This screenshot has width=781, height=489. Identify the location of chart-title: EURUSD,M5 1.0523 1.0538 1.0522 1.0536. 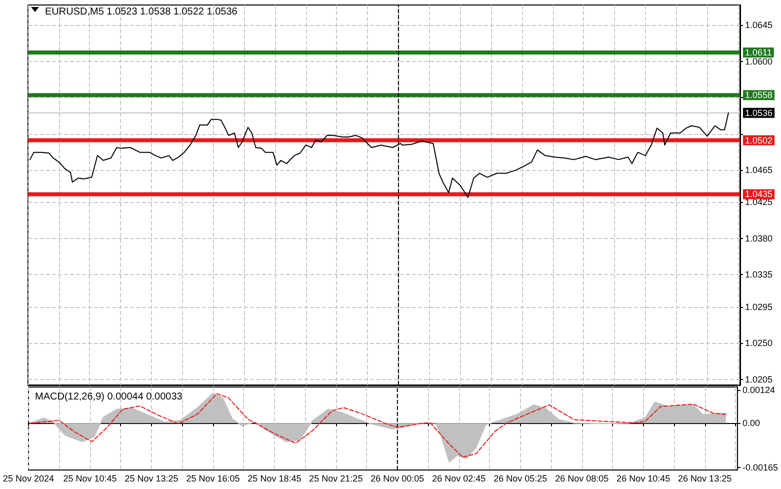
(141, 12).